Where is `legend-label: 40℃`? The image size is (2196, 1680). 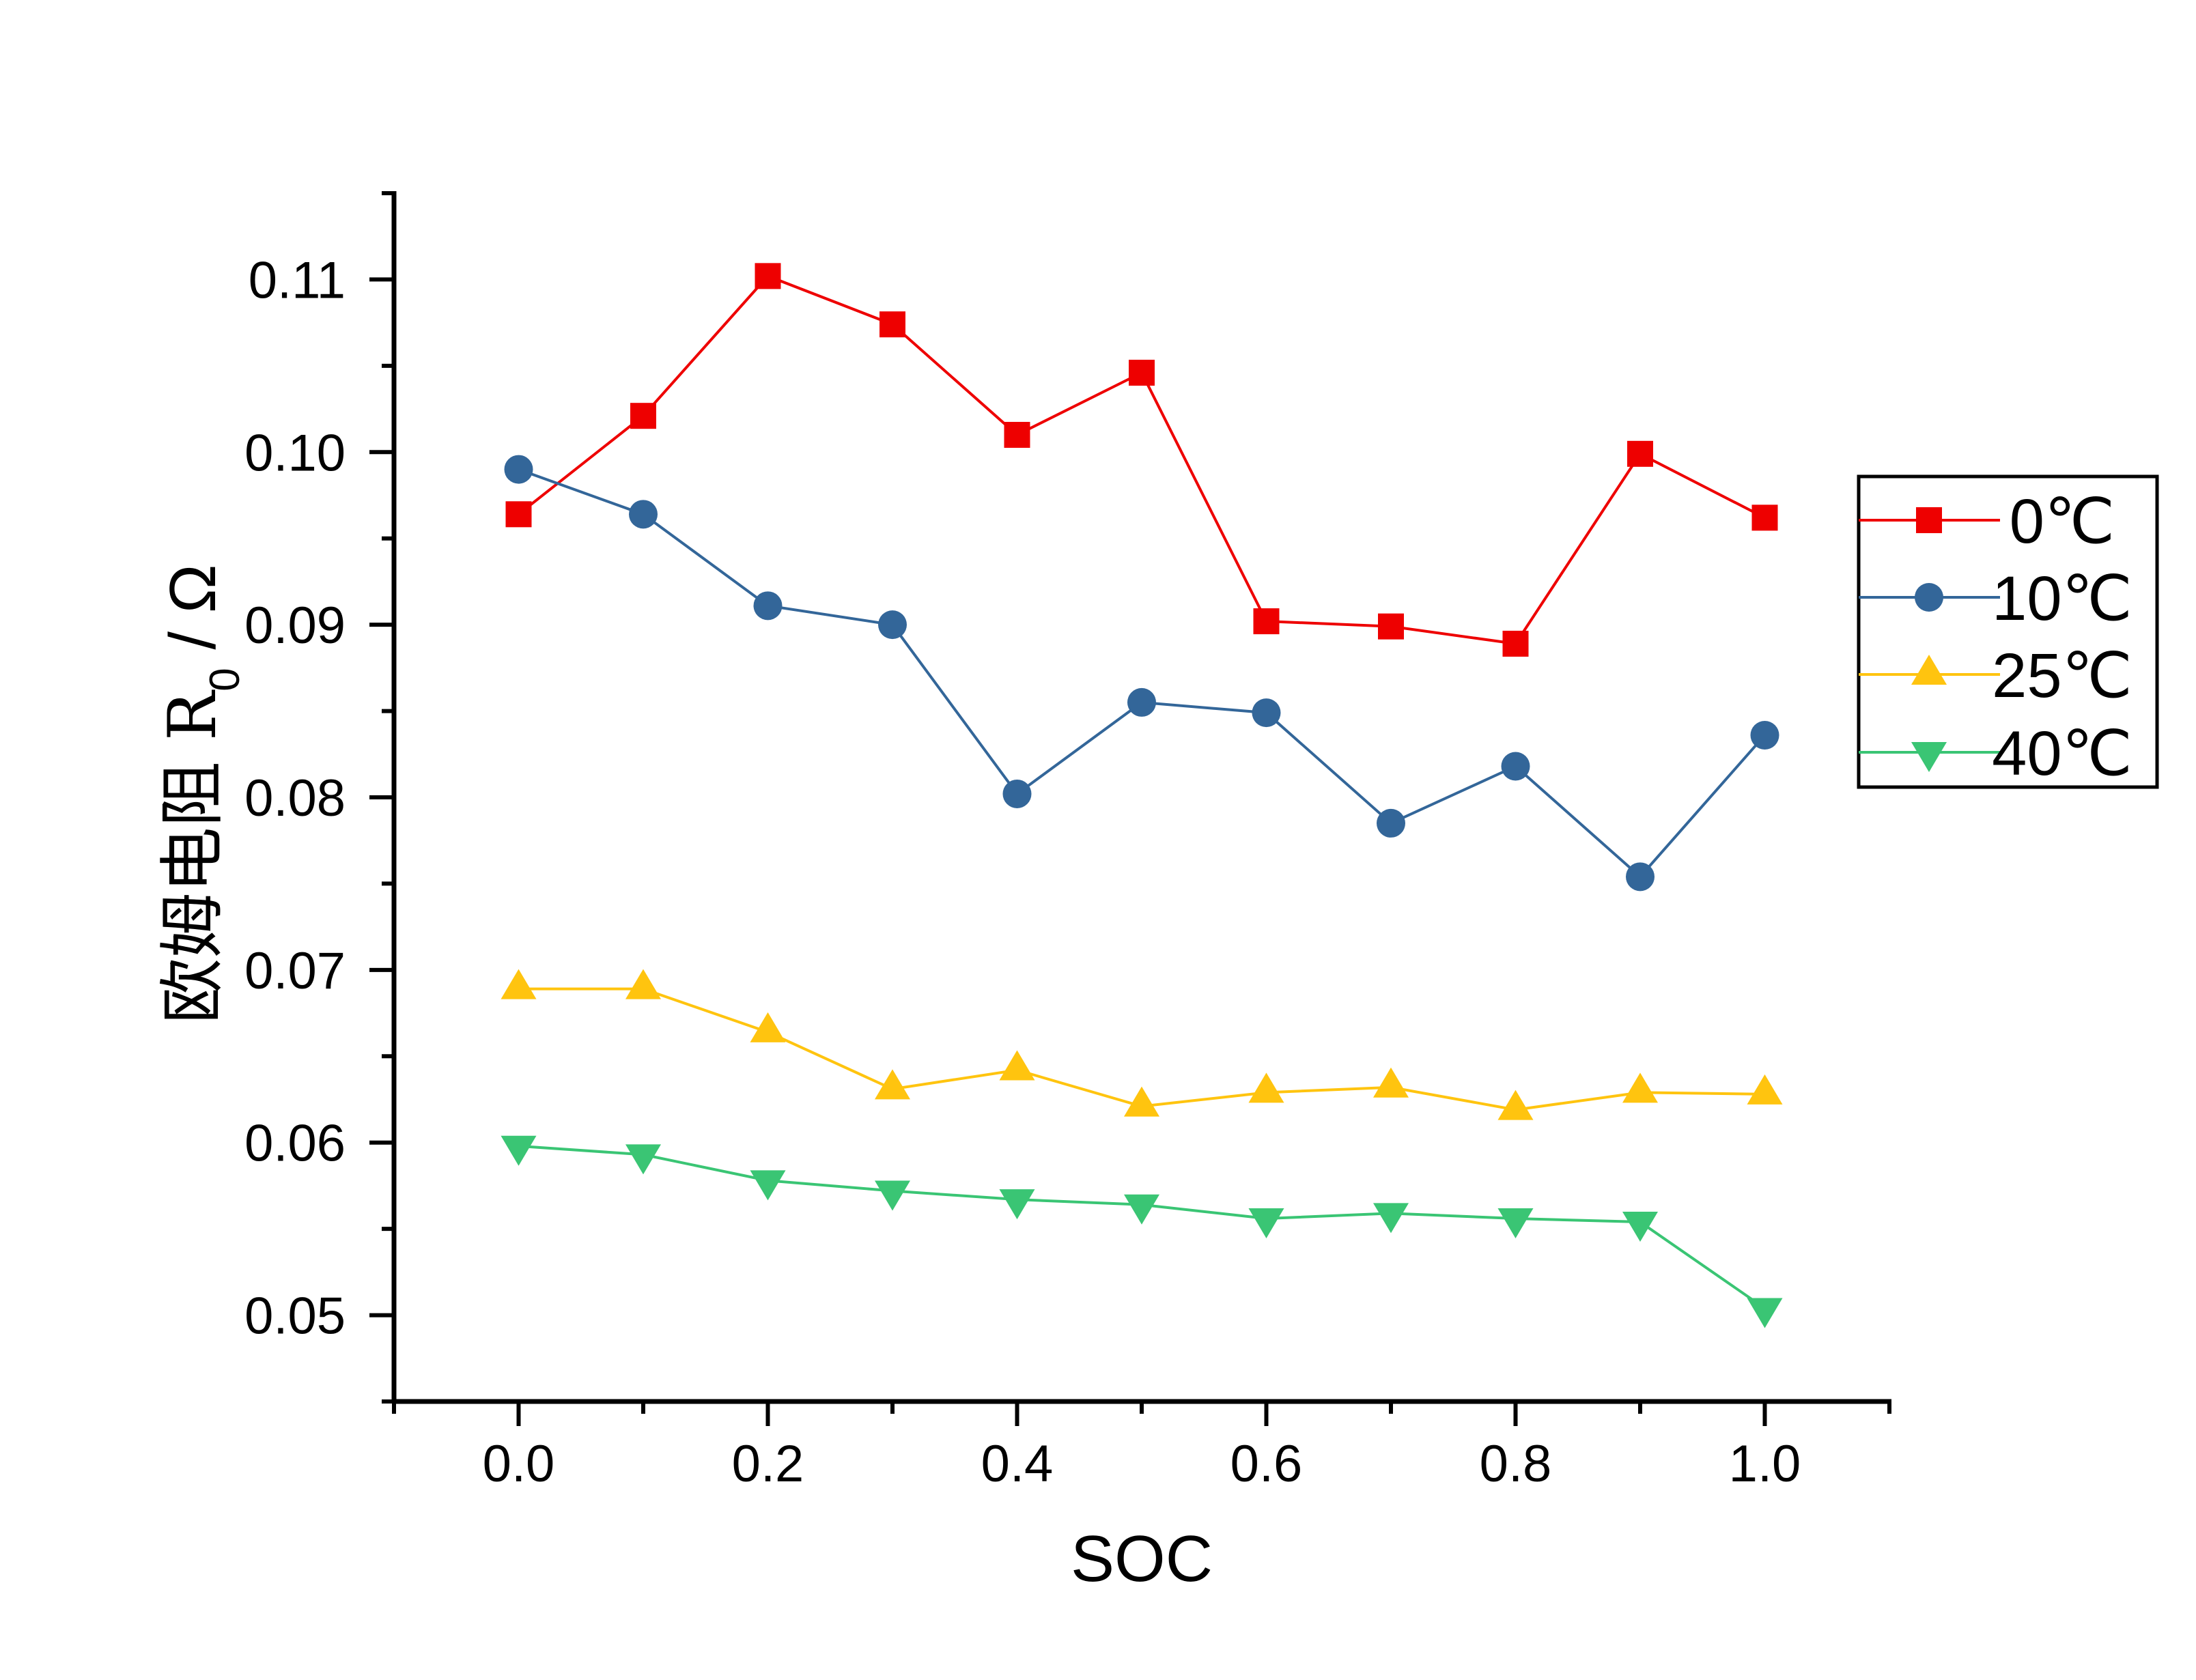
legend-label: 40℃ is located at coordinates (2062, 753).